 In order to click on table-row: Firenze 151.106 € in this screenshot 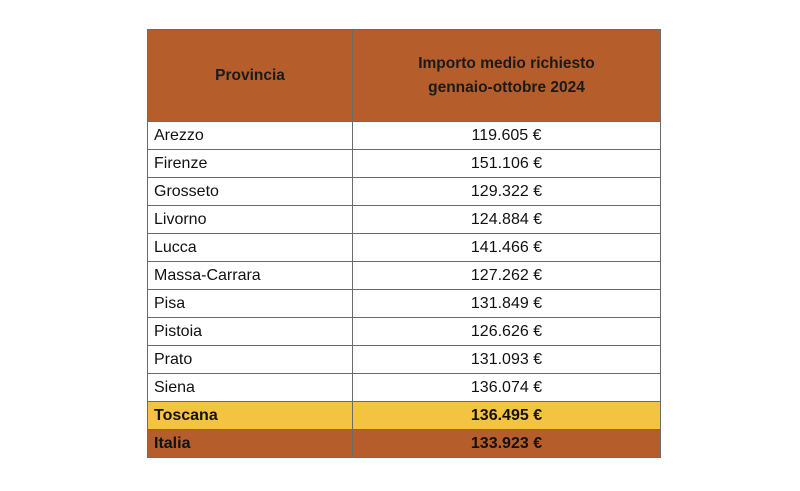, I will do `click(404, 163)`.